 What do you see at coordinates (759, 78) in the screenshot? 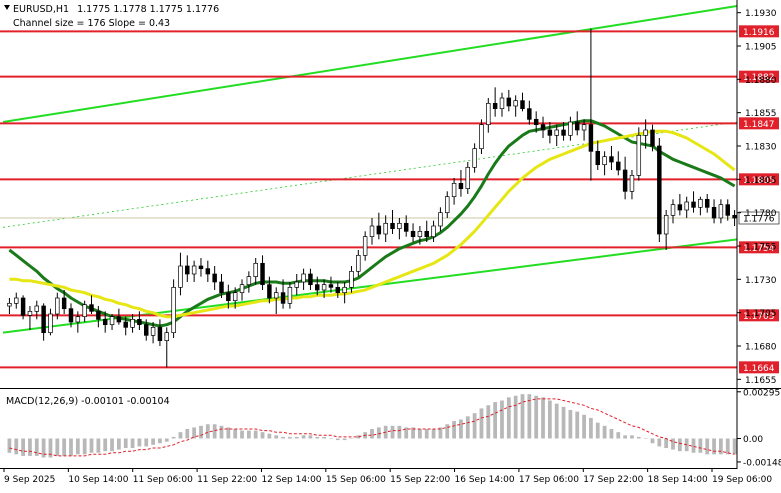
I see `level-price-label: 1.1882` at bounding box center [759, 78].